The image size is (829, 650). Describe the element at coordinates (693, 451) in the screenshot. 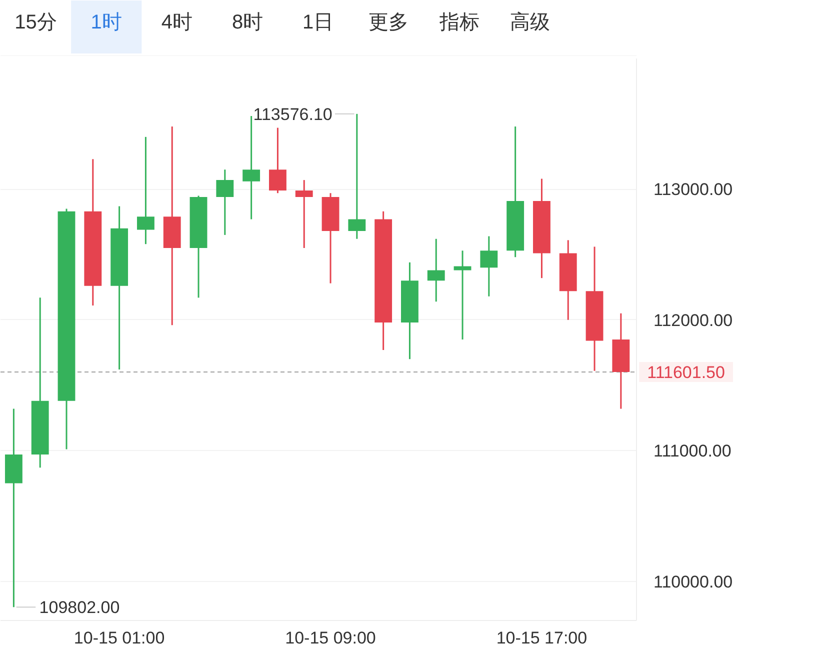

I see `y-tick-label: 111000.00` at that location.